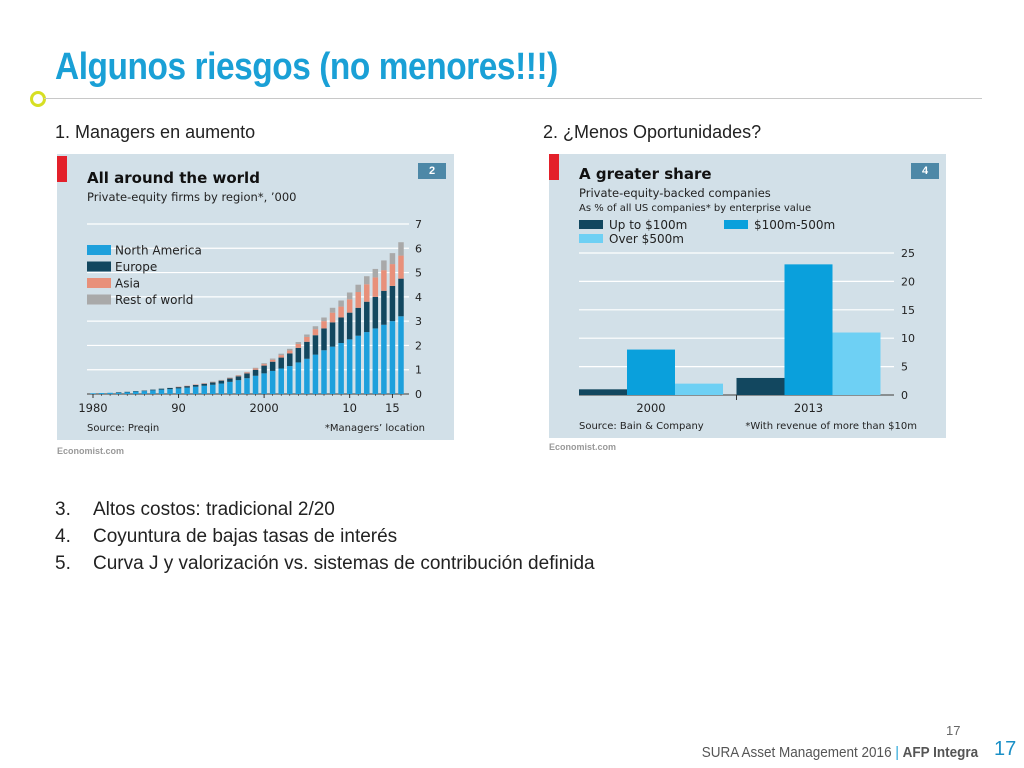  I want to click on legend-label: Over $500m, so click(646, 239).